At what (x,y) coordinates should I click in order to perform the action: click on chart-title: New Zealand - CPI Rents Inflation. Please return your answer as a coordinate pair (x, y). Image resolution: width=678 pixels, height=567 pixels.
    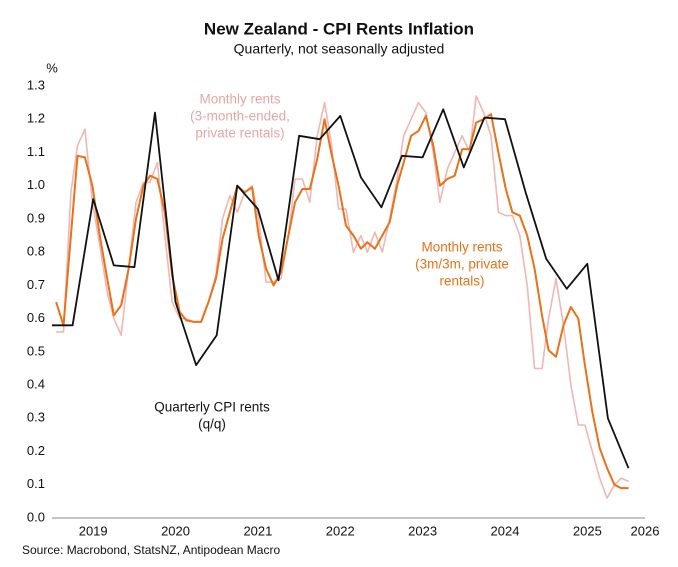
    Looking at the image, I should click on (339, 28).